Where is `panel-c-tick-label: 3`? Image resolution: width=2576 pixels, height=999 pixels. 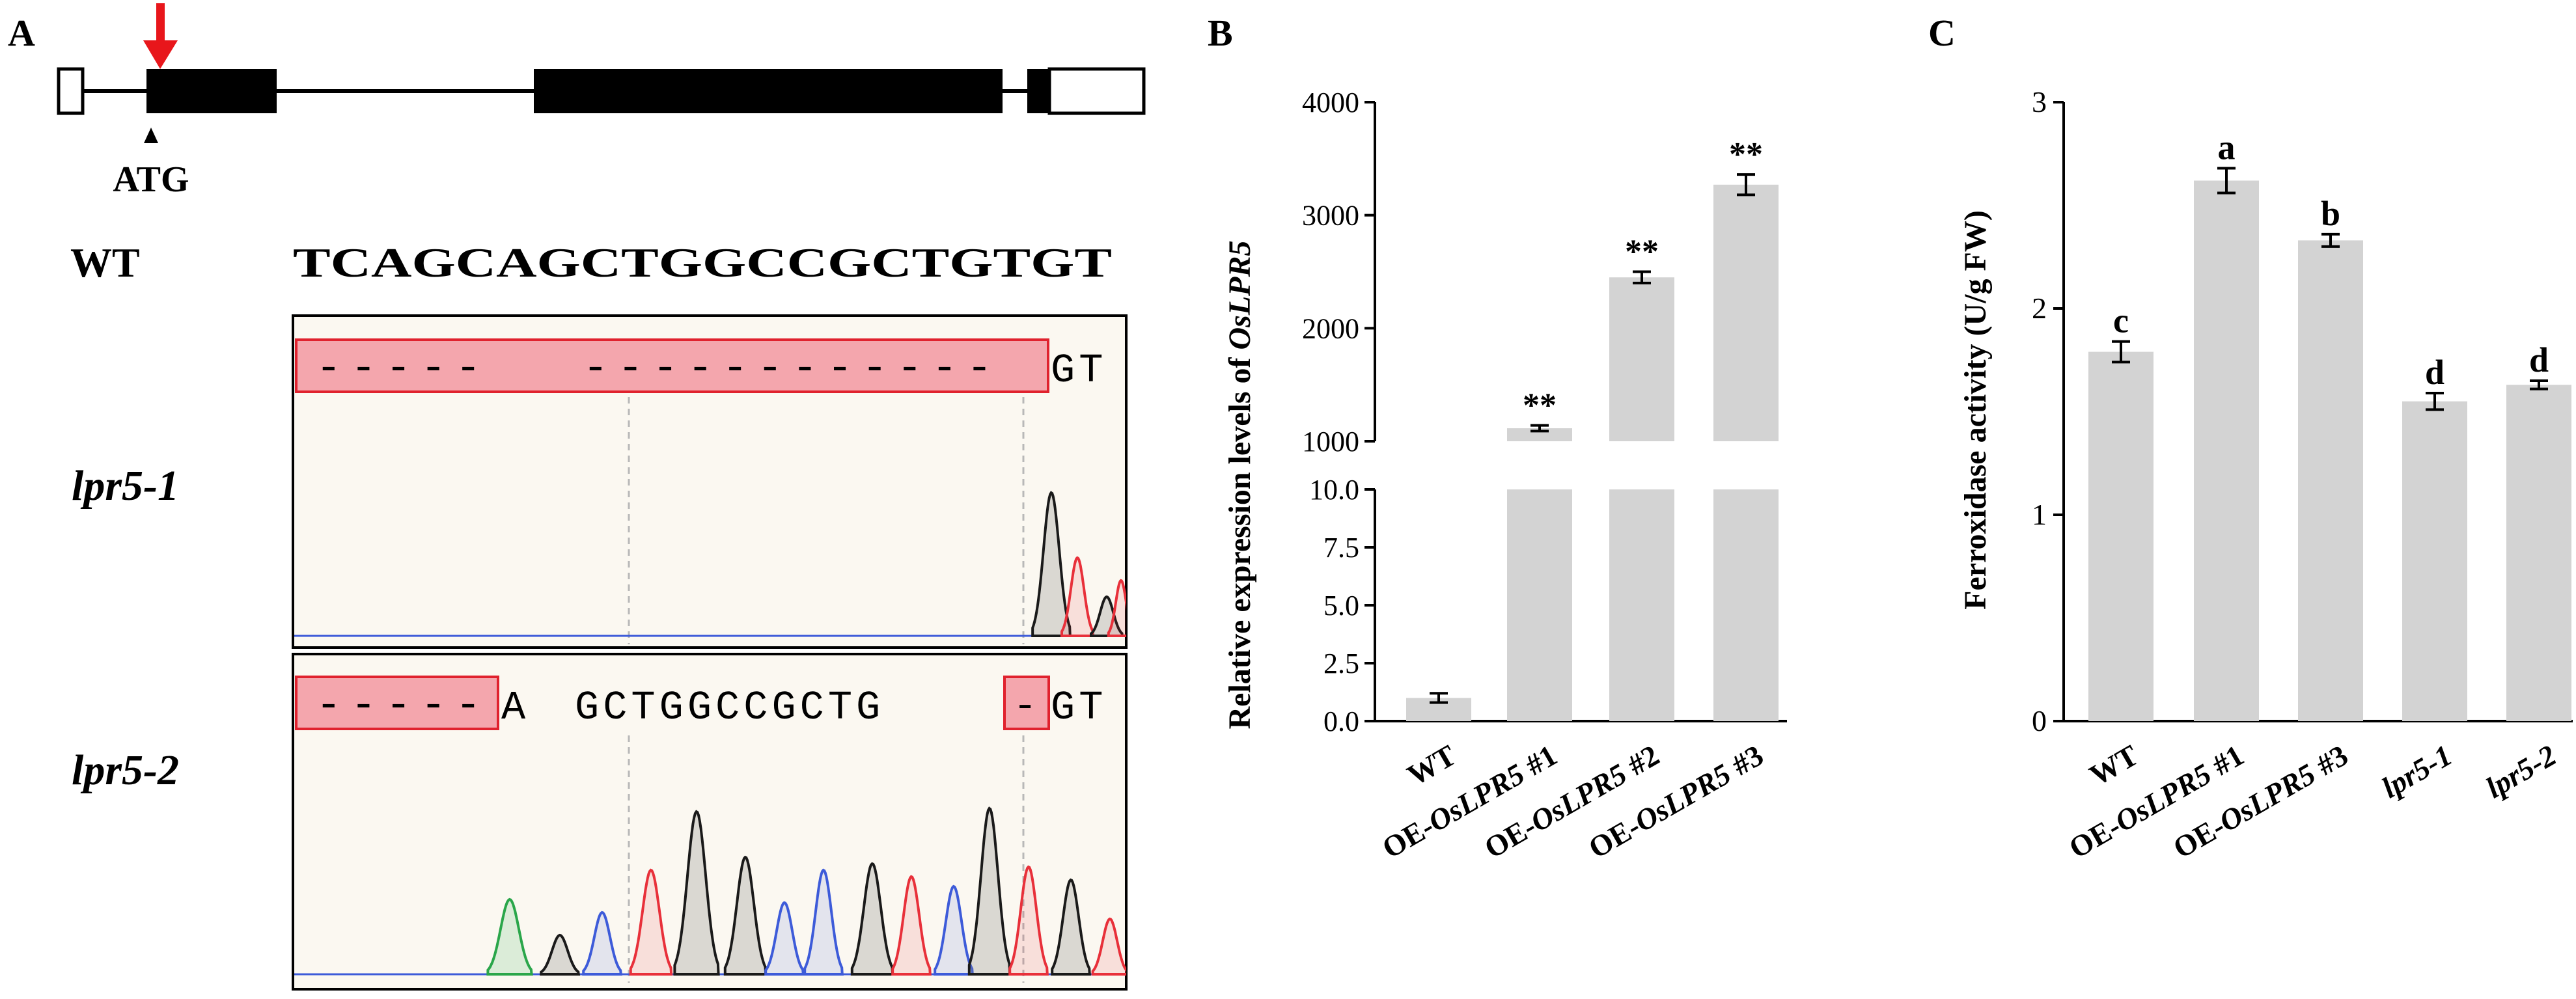 panel-c-tick-label: 3 is located at coordinates (2039, 101).